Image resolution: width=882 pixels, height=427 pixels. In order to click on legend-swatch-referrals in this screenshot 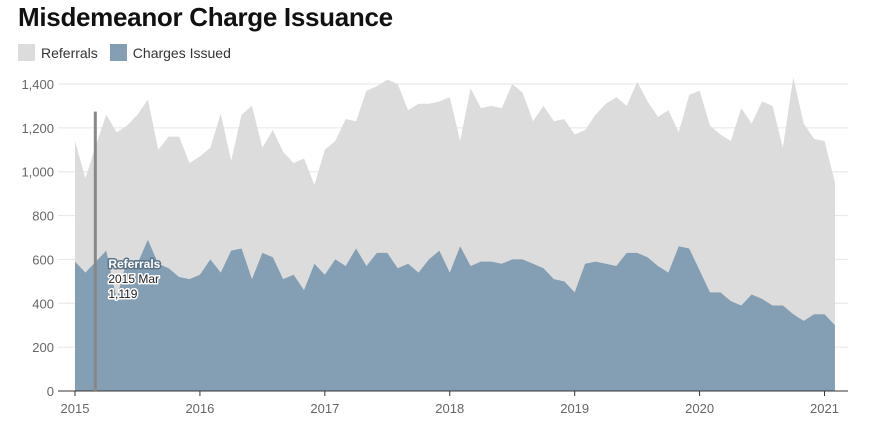, I will do `click(26, 52)`.